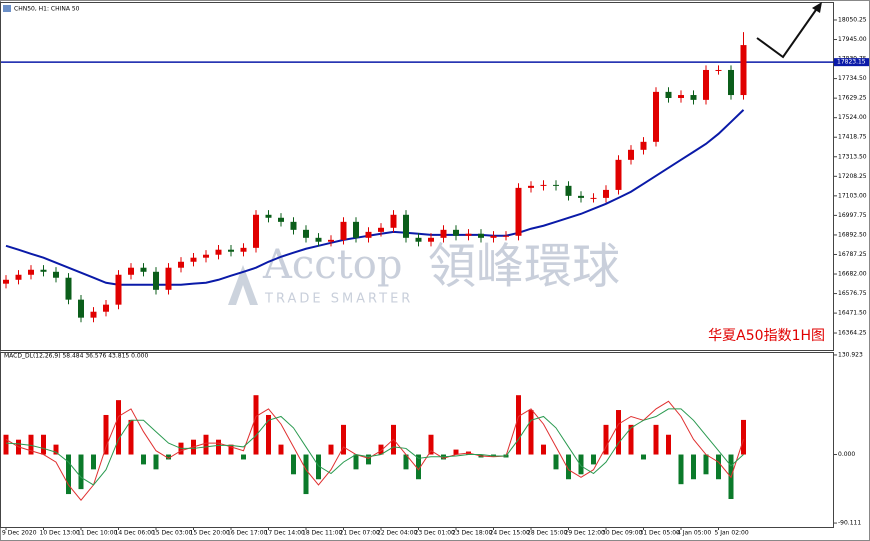  I want to click on y-tick-label: 17208.25, so click(852, 176).